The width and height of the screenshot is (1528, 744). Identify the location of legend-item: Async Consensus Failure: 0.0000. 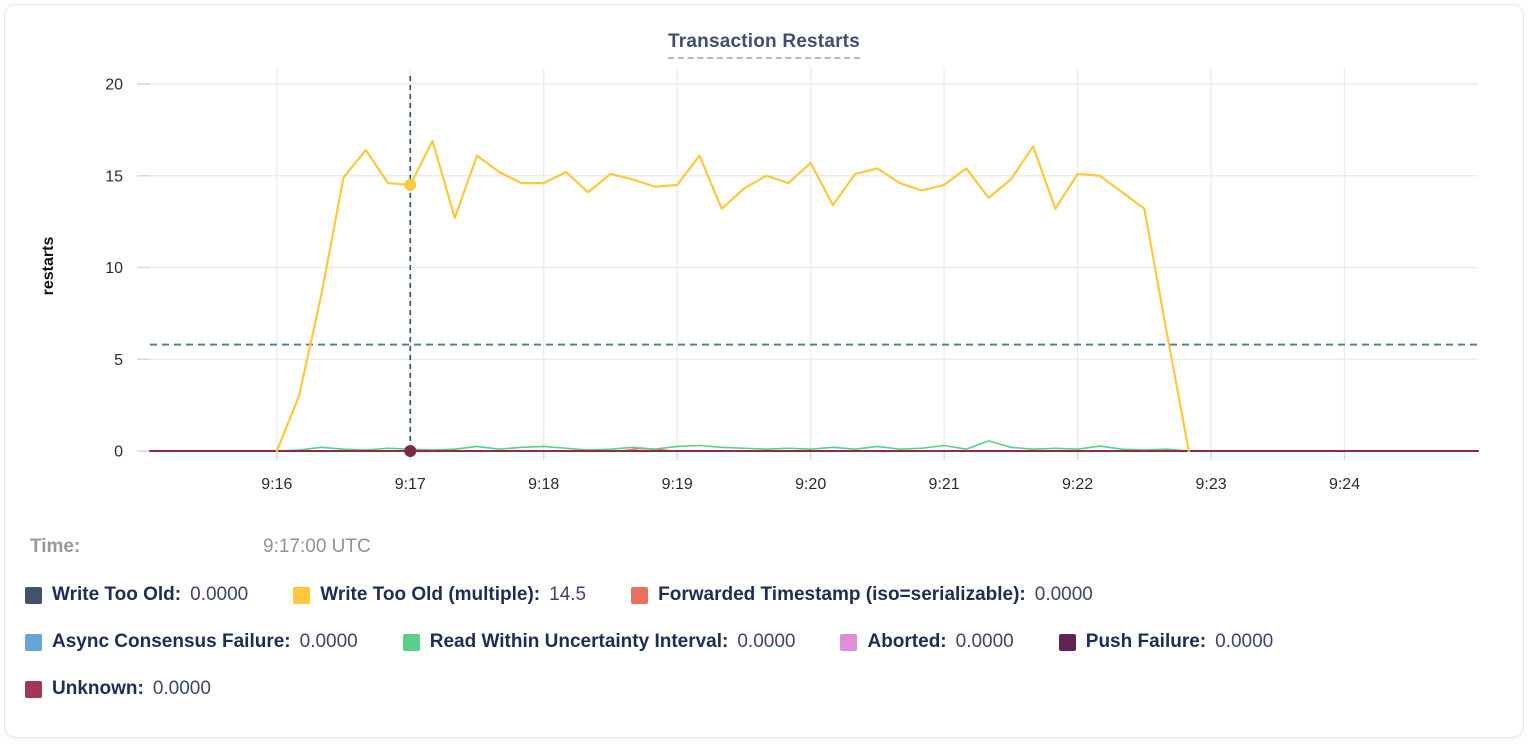
(191, 642).